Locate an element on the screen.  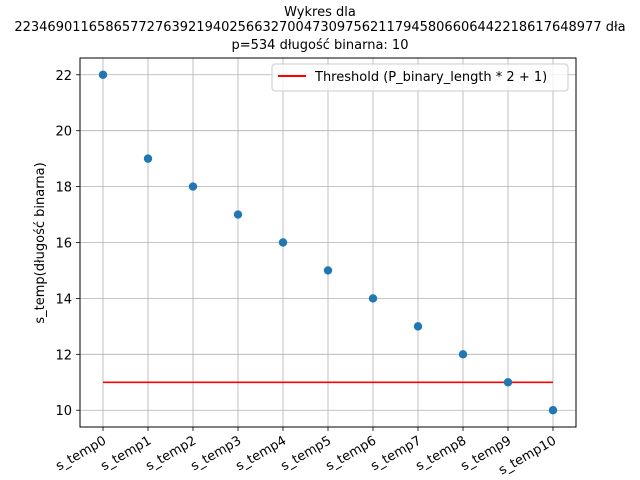
y-axis-label: s_temp(długość binarna) is located at coordinates (40, 242).